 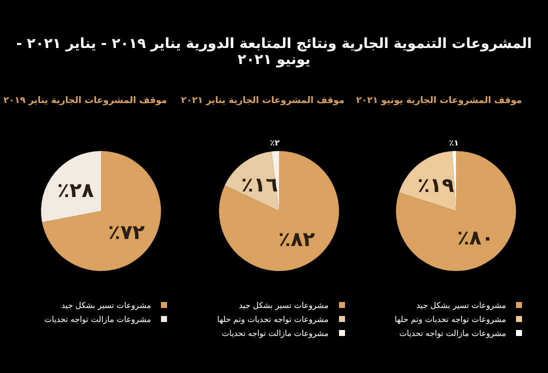 What do you see at coordinates (274, 143) in the screenshot?
I see `data-label: ٢٪` at bounding box center [274, 143].